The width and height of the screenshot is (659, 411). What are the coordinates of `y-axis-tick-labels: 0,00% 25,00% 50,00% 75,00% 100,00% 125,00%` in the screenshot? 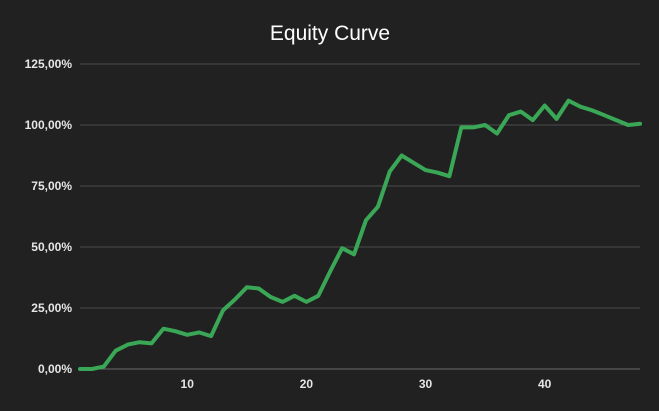 It's located at (49, 216).